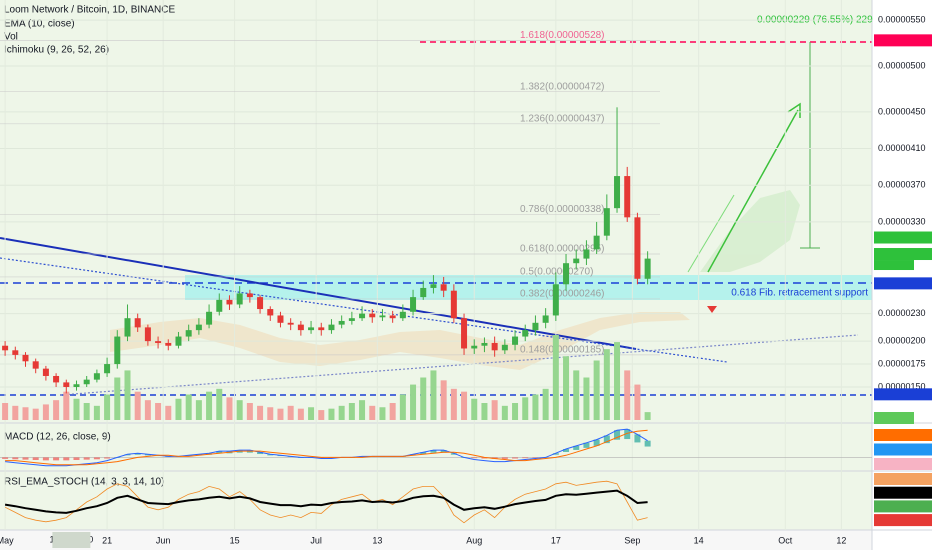 The width and height of the screenshot is (932, 550). Describe the element at coordinates (902, 185) in the screenshot. I see `y-tick-label: 0.00000370` at that location.